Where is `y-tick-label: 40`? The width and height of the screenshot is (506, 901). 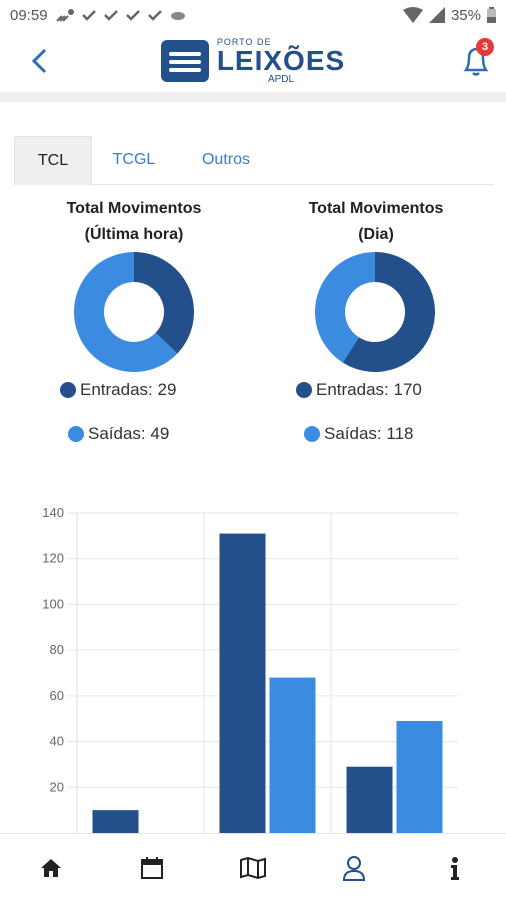 y-tick-label: 40 is located at coordinates (57, 741).